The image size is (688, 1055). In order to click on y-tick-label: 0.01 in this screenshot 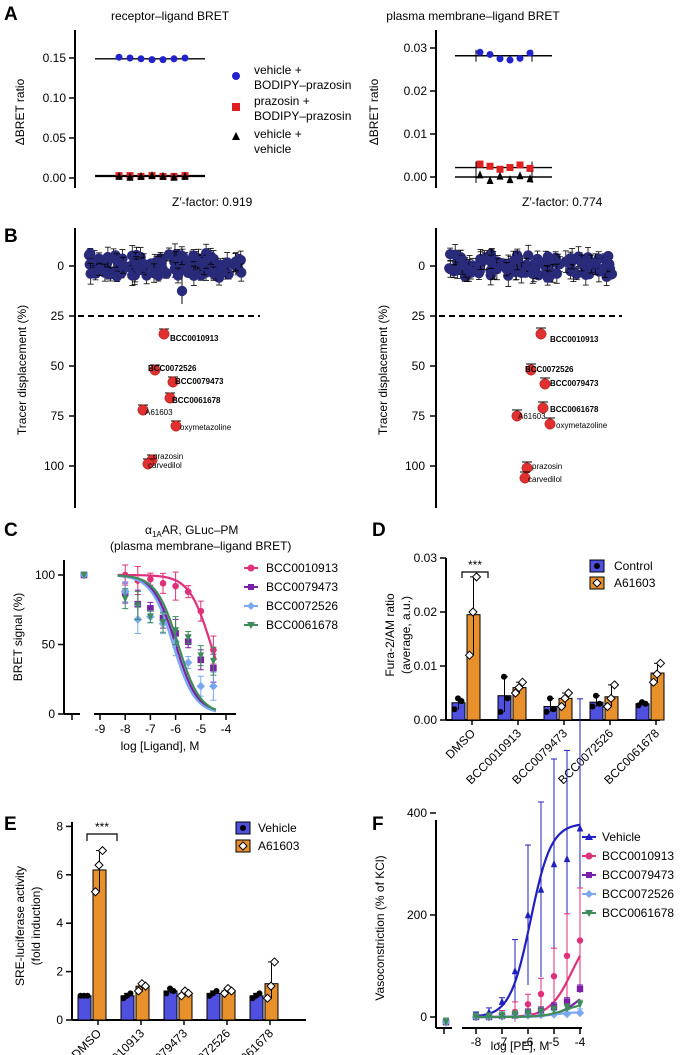, I will do `click(426, 666)`.